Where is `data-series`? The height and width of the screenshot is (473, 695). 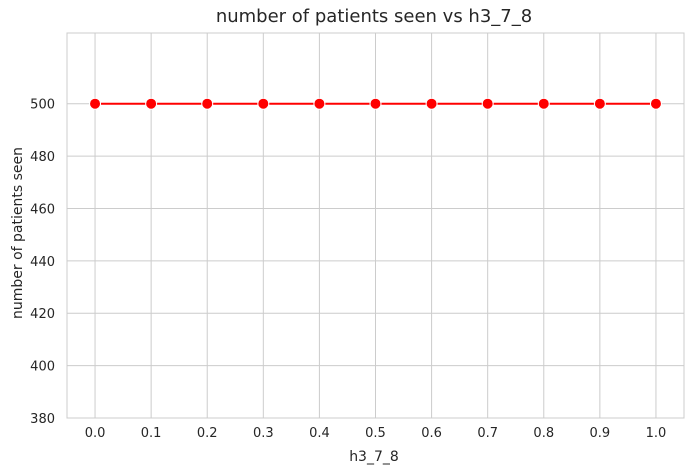 data-series is located at coordinates (375, 103).